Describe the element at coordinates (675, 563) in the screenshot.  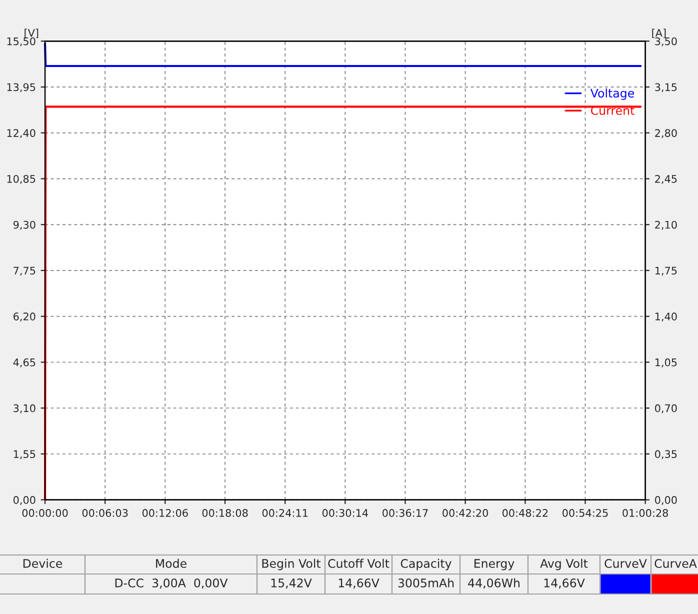
I see `text: CurveA` at that location.